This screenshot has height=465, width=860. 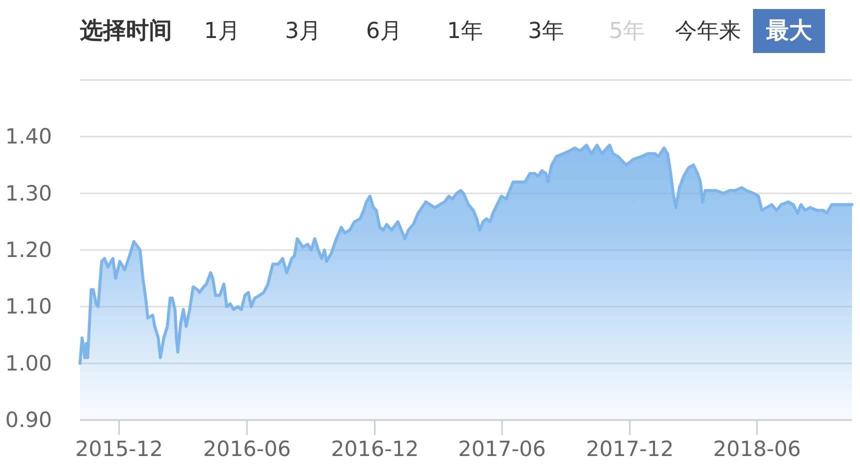 What do you see at coordinates (28, 306) in the screenshot?
I see `y-tick-label: 1.10` at bounding box center [28, 306].